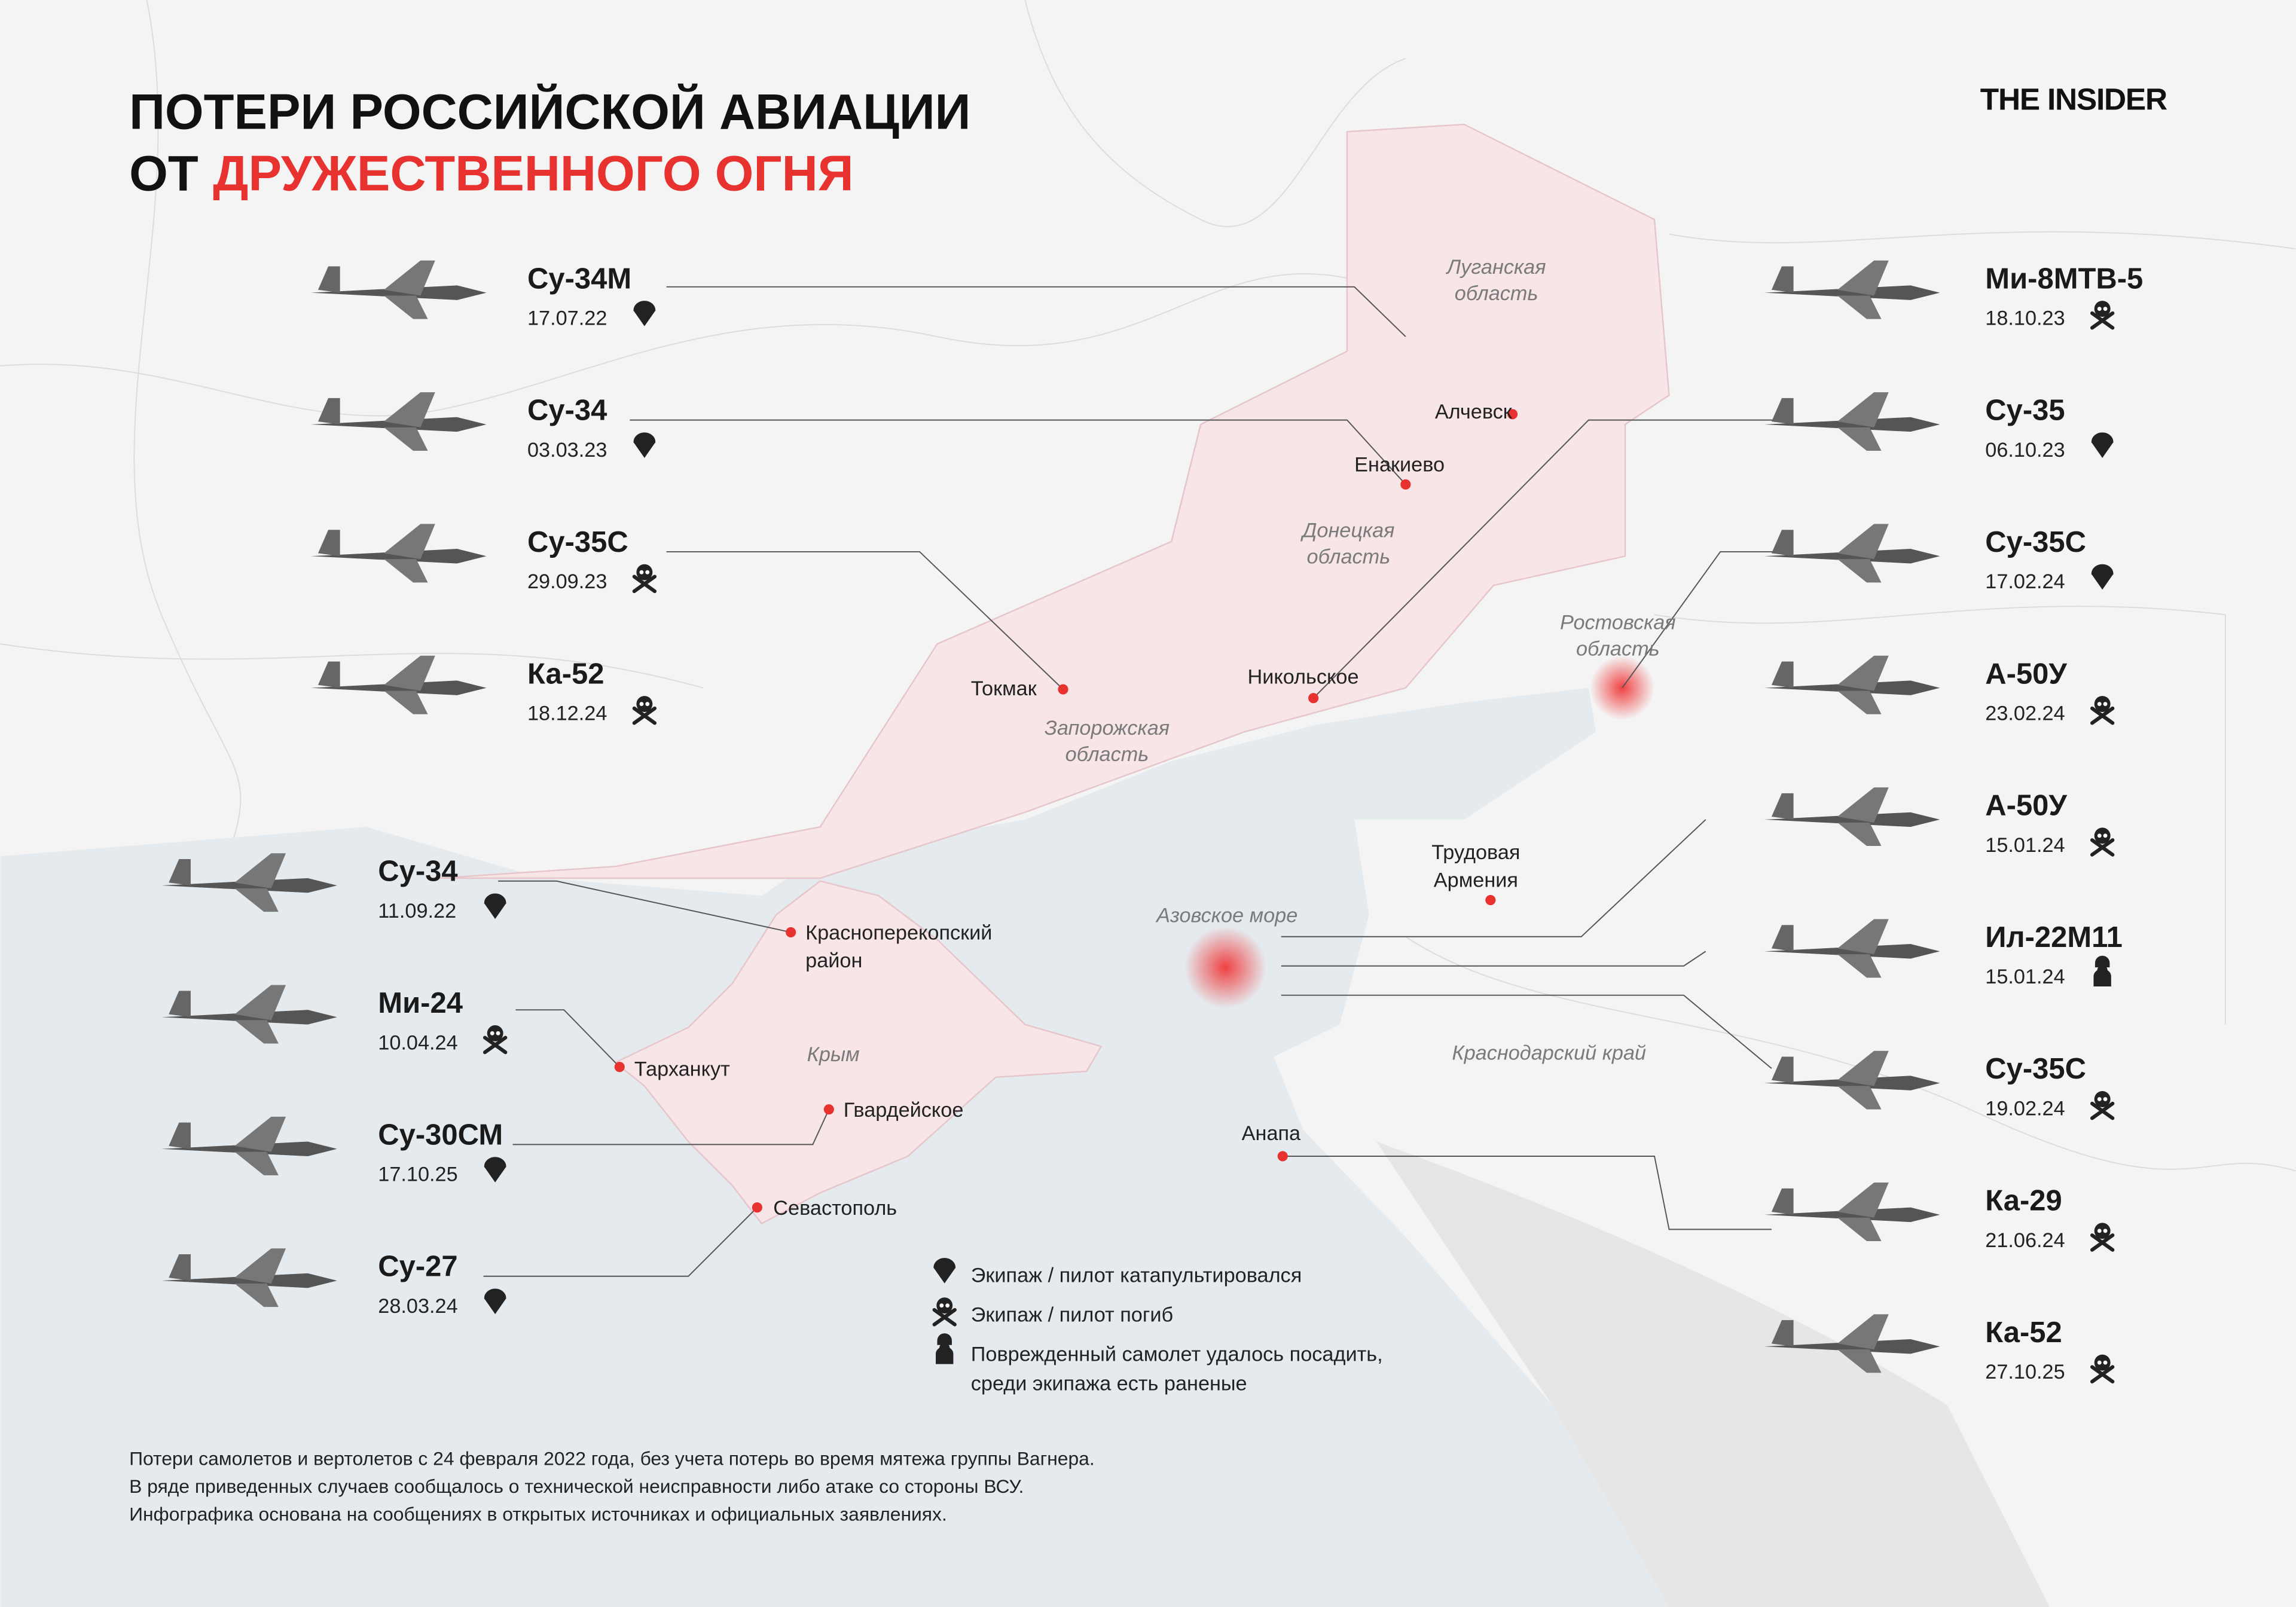 Image resolution: width=2296 pixels, height=1607 pixels. What do you see at coordinates (440, 1135) in the screenshot?
I see `aircraft-name: Су-30СМ` at bounding box center [440, 1135].